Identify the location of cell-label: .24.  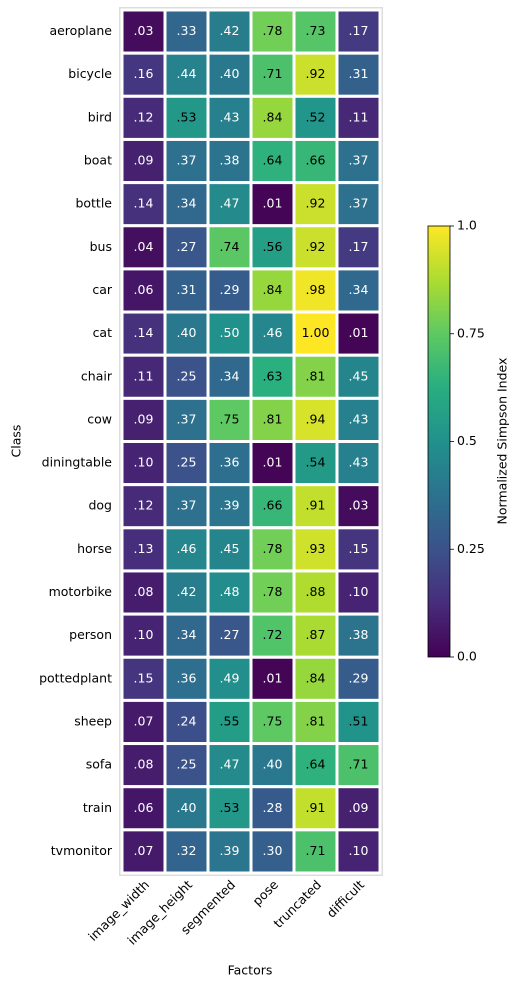
(187, 720).